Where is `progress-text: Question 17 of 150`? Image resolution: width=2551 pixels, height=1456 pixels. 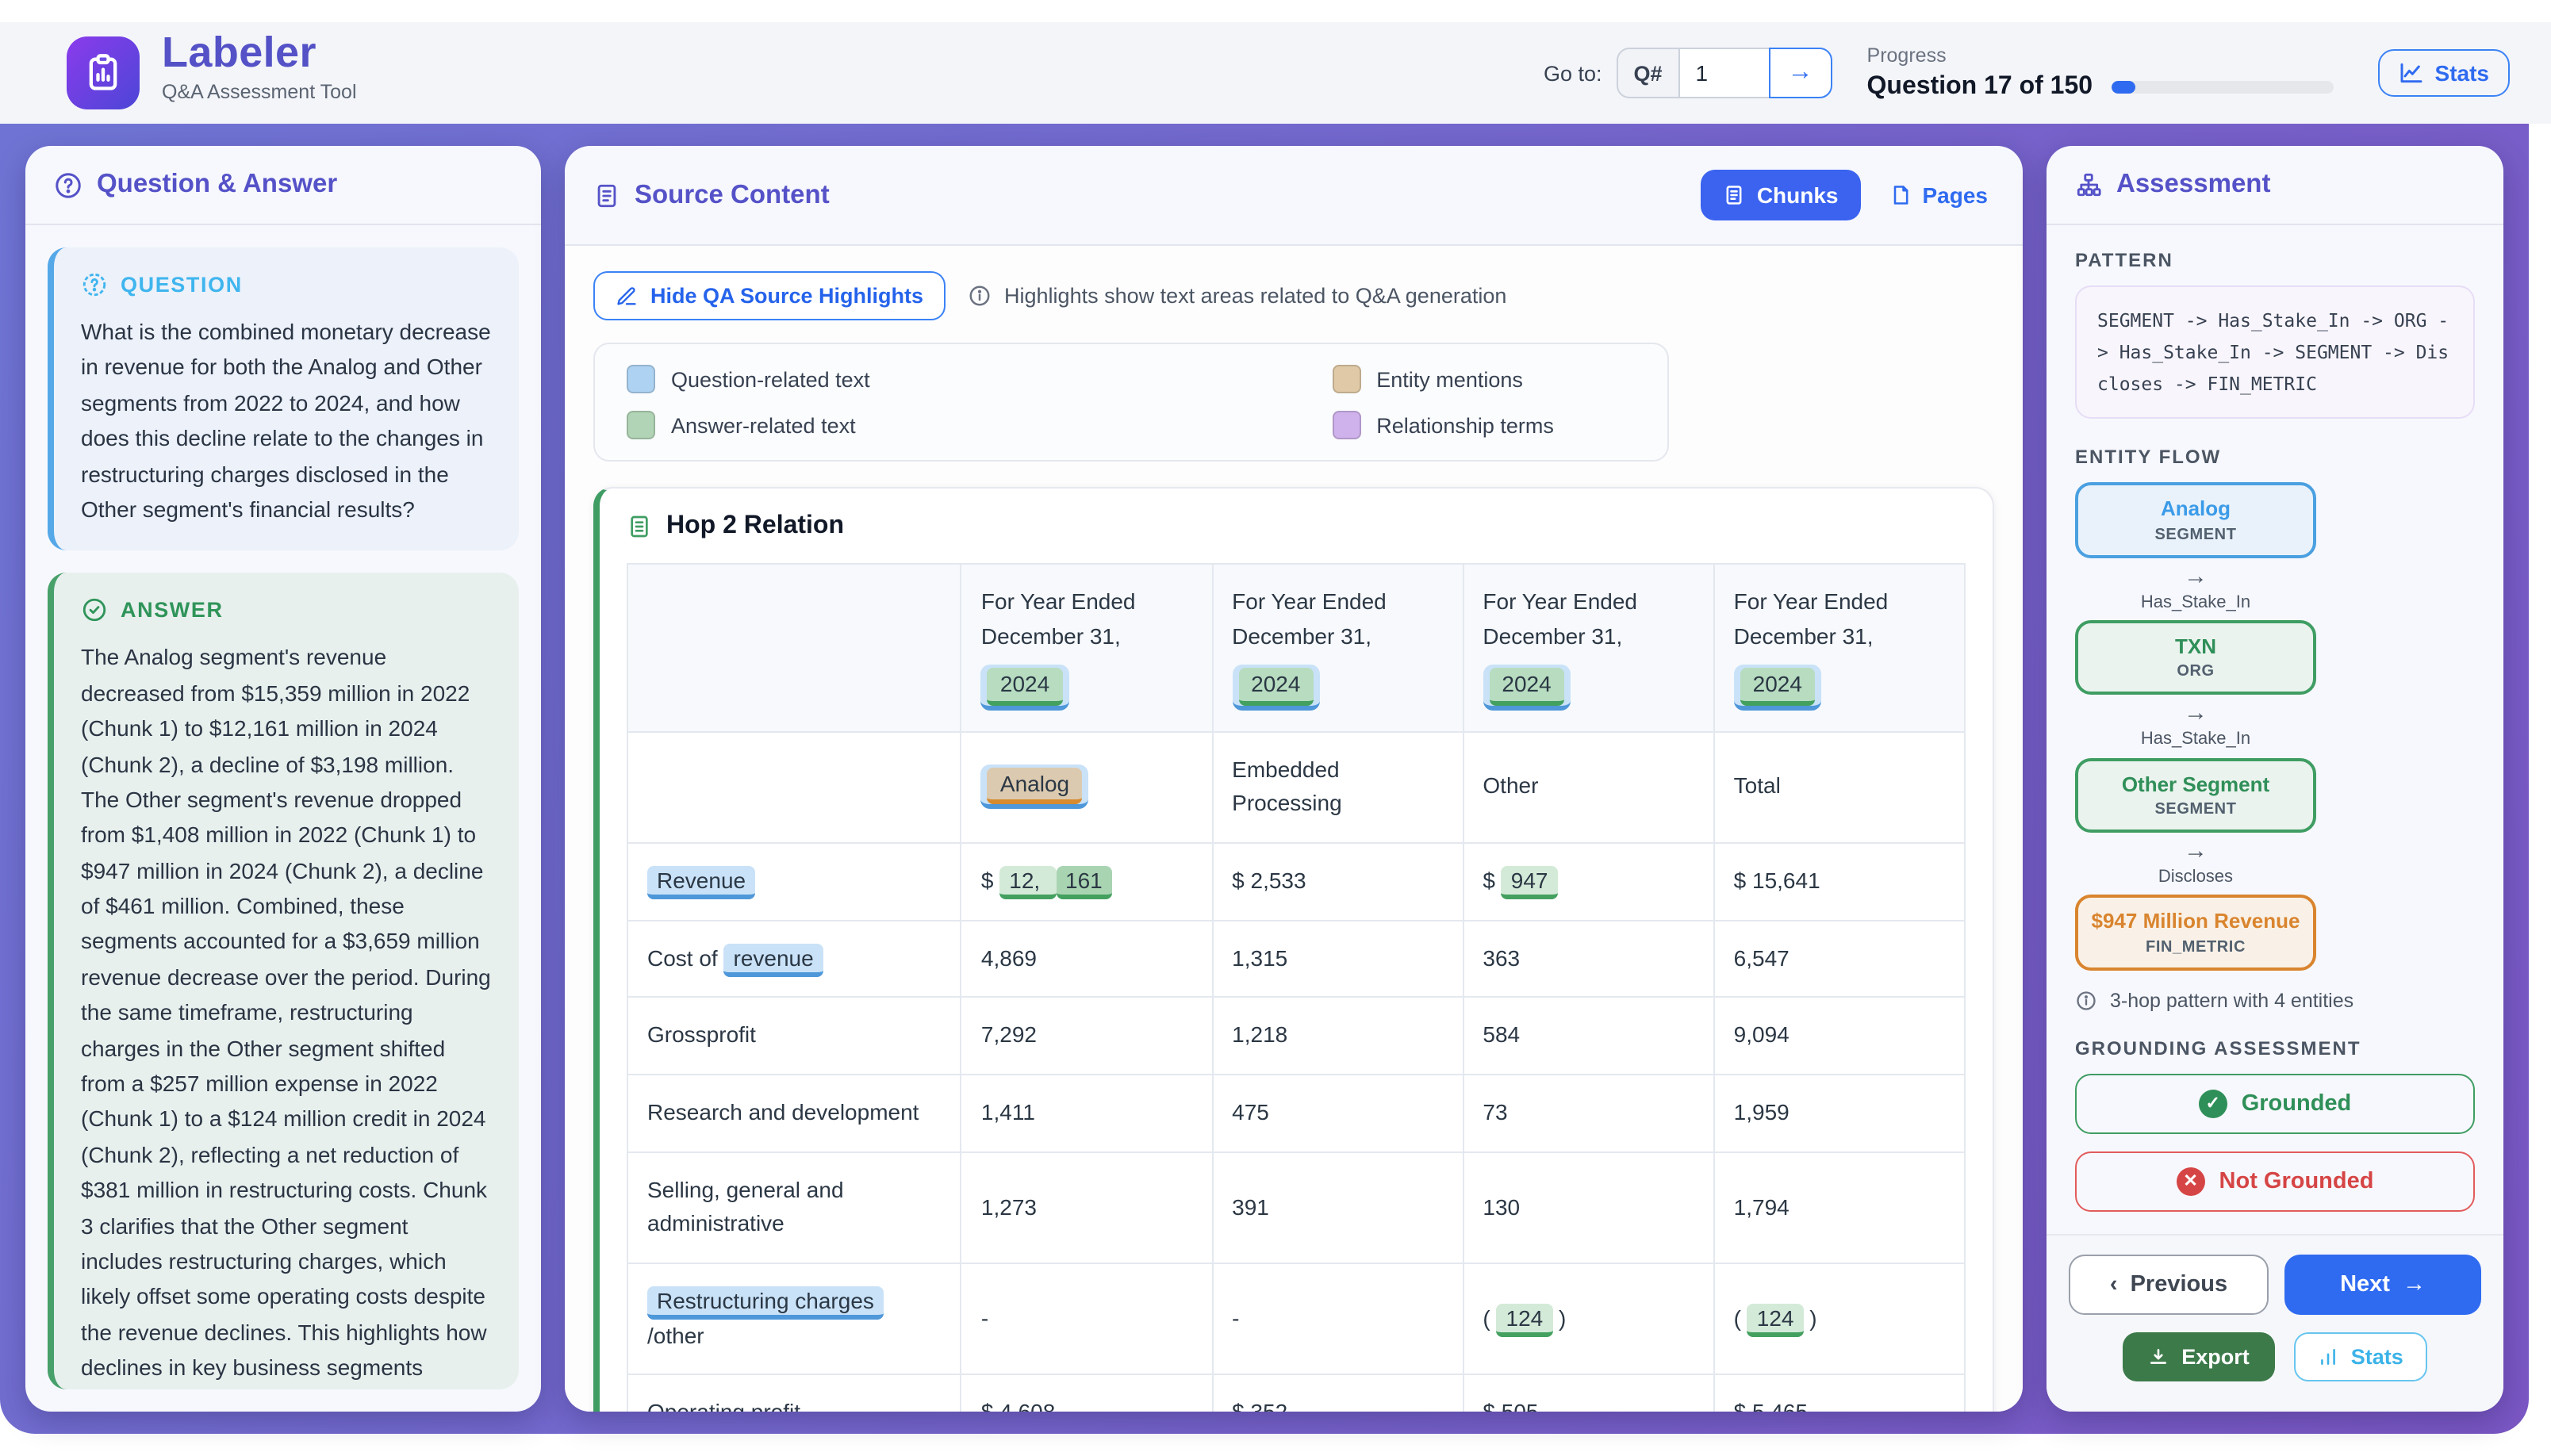 progress-text: Question 17 of 150 is located at coordinates (1979, 86).